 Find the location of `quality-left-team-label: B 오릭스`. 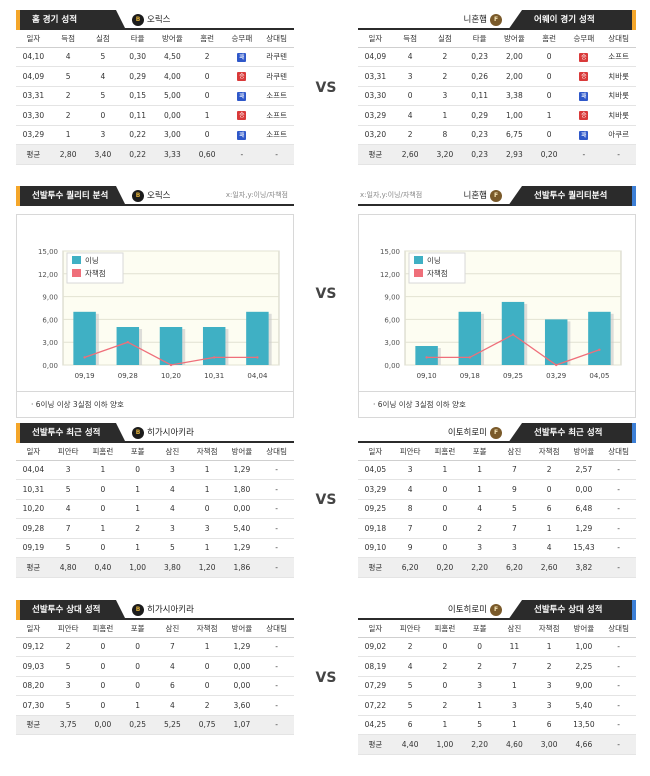

quality-left-team-label: B 오릭스 is located at coordinates (151, 196).